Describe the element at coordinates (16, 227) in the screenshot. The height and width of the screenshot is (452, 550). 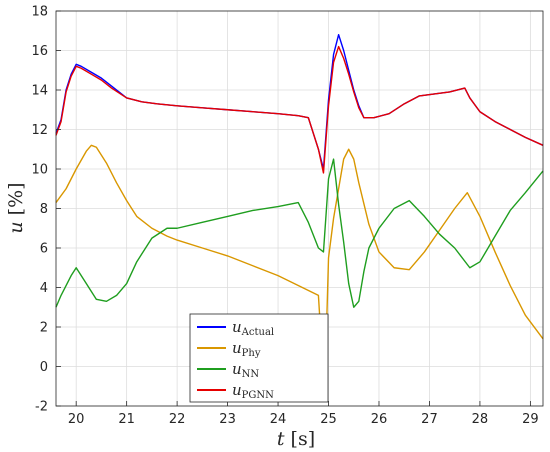
I see `y-axis-label-var: u` at that location.